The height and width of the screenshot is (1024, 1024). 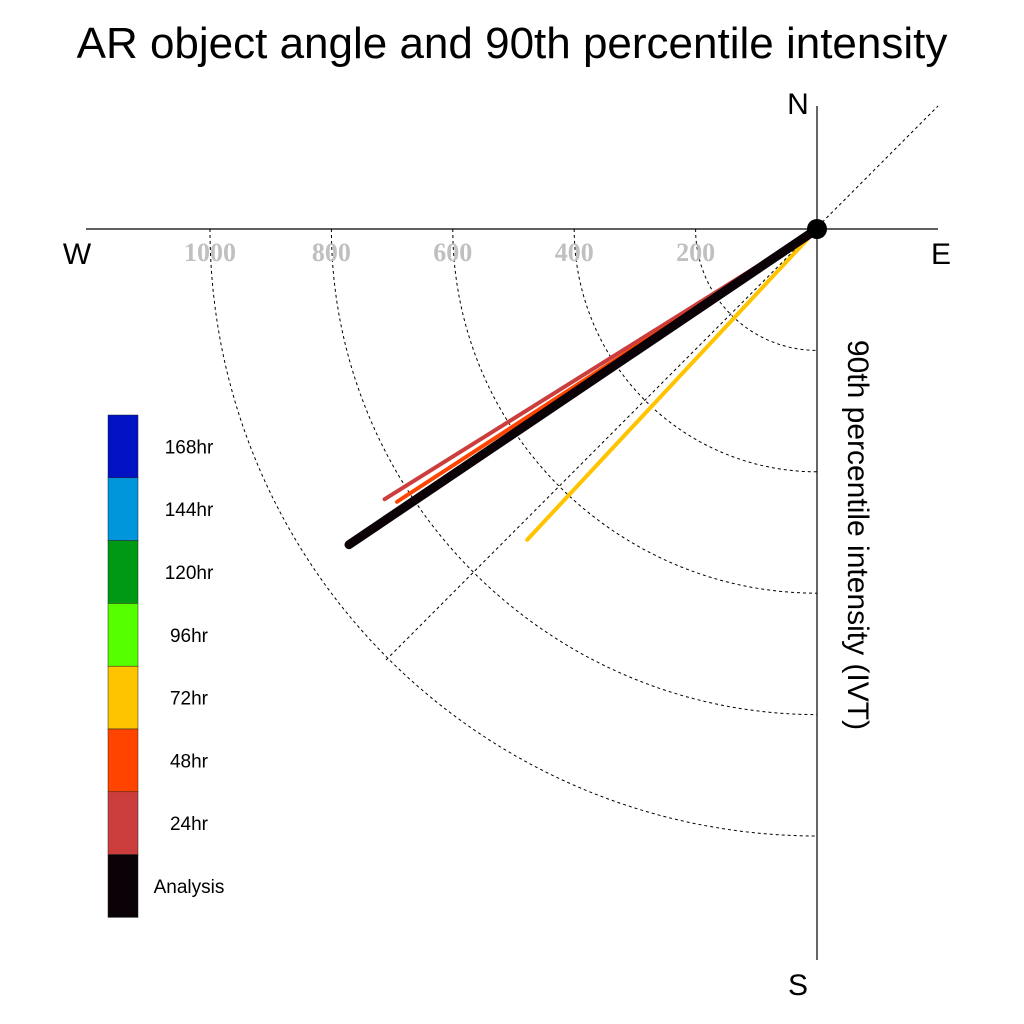 I want to click on radial-tick-label: 200, so click(x=695, y=252).